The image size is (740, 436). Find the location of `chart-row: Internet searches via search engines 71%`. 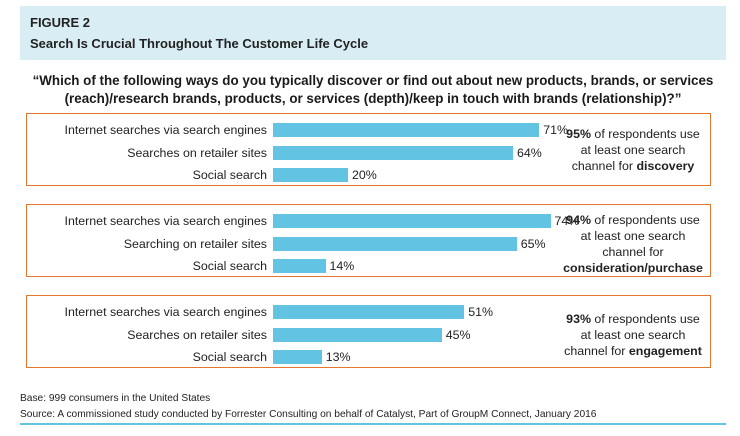

chart-row: Internet searches via search engines 71% is located at coordinates (368, 130).